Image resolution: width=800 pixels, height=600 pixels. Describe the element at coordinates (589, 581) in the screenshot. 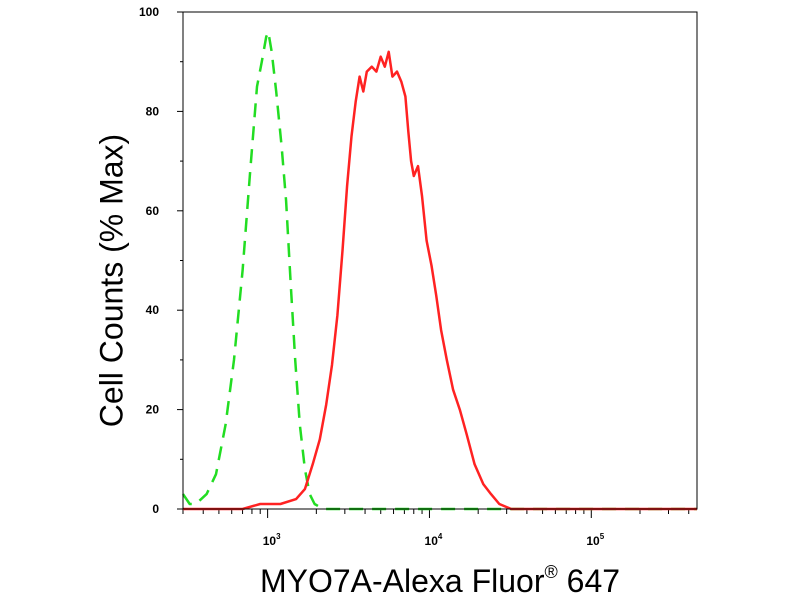

I see `x-axis-label-tail: 647` at that location.